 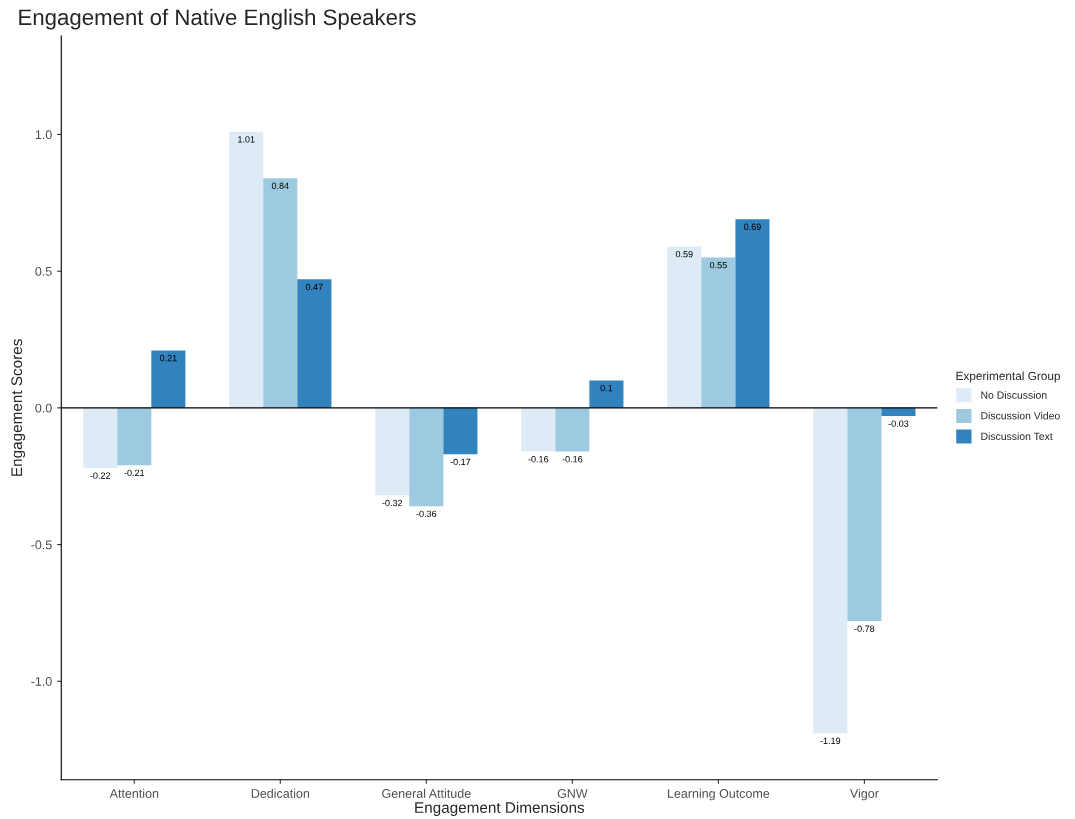 What do you see at coordinates (1014, 395) in the screenshot?
I see `legend-label: No Discussion` at bounding box center [1014, 395].